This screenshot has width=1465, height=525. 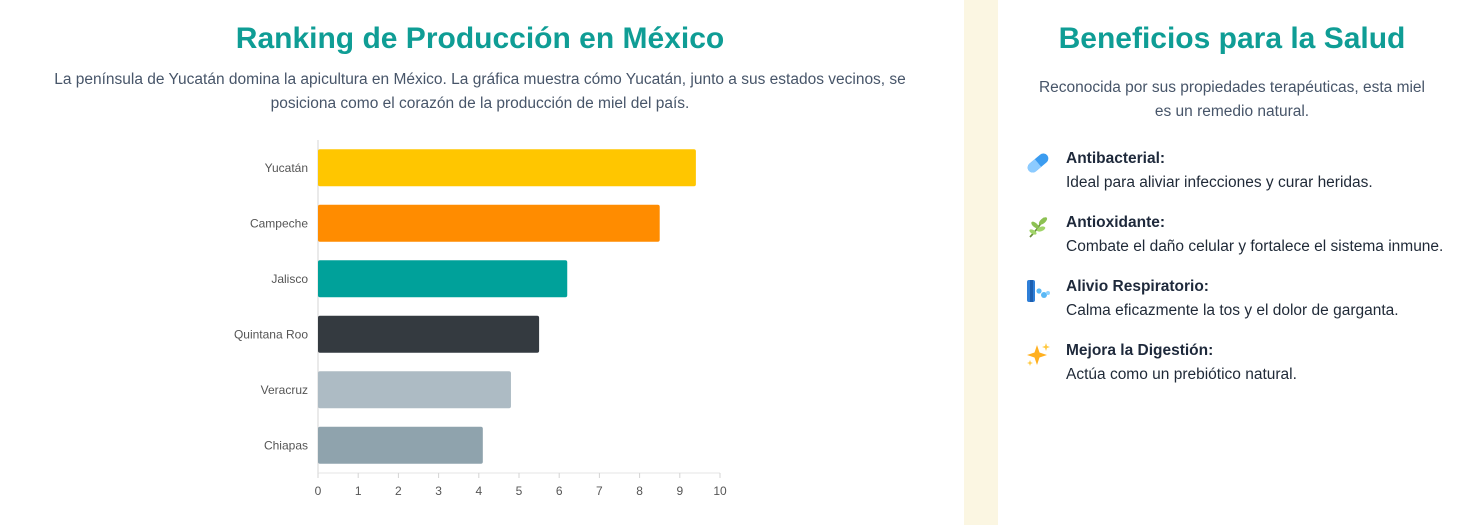 What do you see at coordinates (1038, 291) in the screenshot?
I see `lungs-icon` at bounding box center [1038, 291].